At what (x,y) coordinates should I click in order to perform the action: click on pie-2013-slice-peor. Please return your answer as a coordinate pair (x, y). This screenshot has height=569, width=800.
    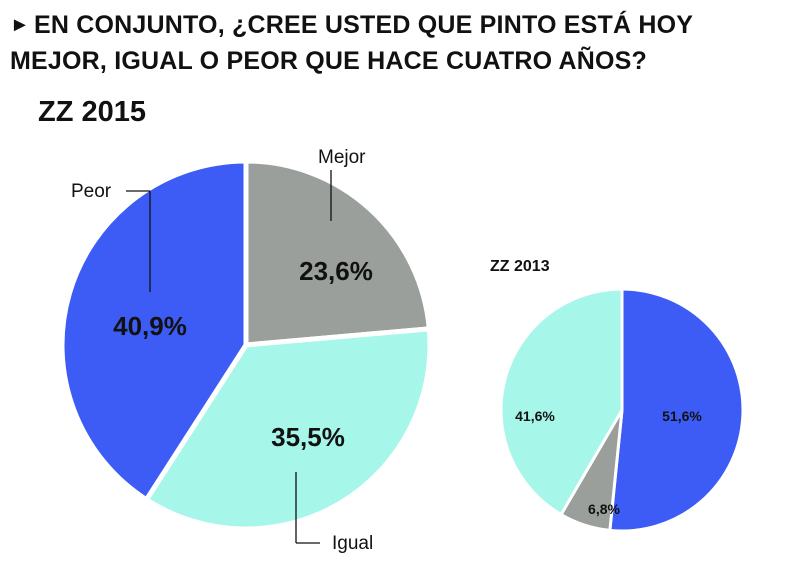
    Looking at the image, I should click on (676, 410).